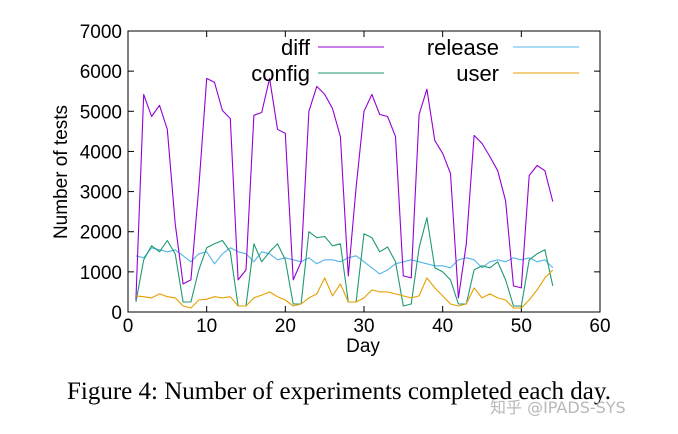 This screenshot has width=678, height=434. I want to click on y-axis-label: Number of tests, so click(61, 172).